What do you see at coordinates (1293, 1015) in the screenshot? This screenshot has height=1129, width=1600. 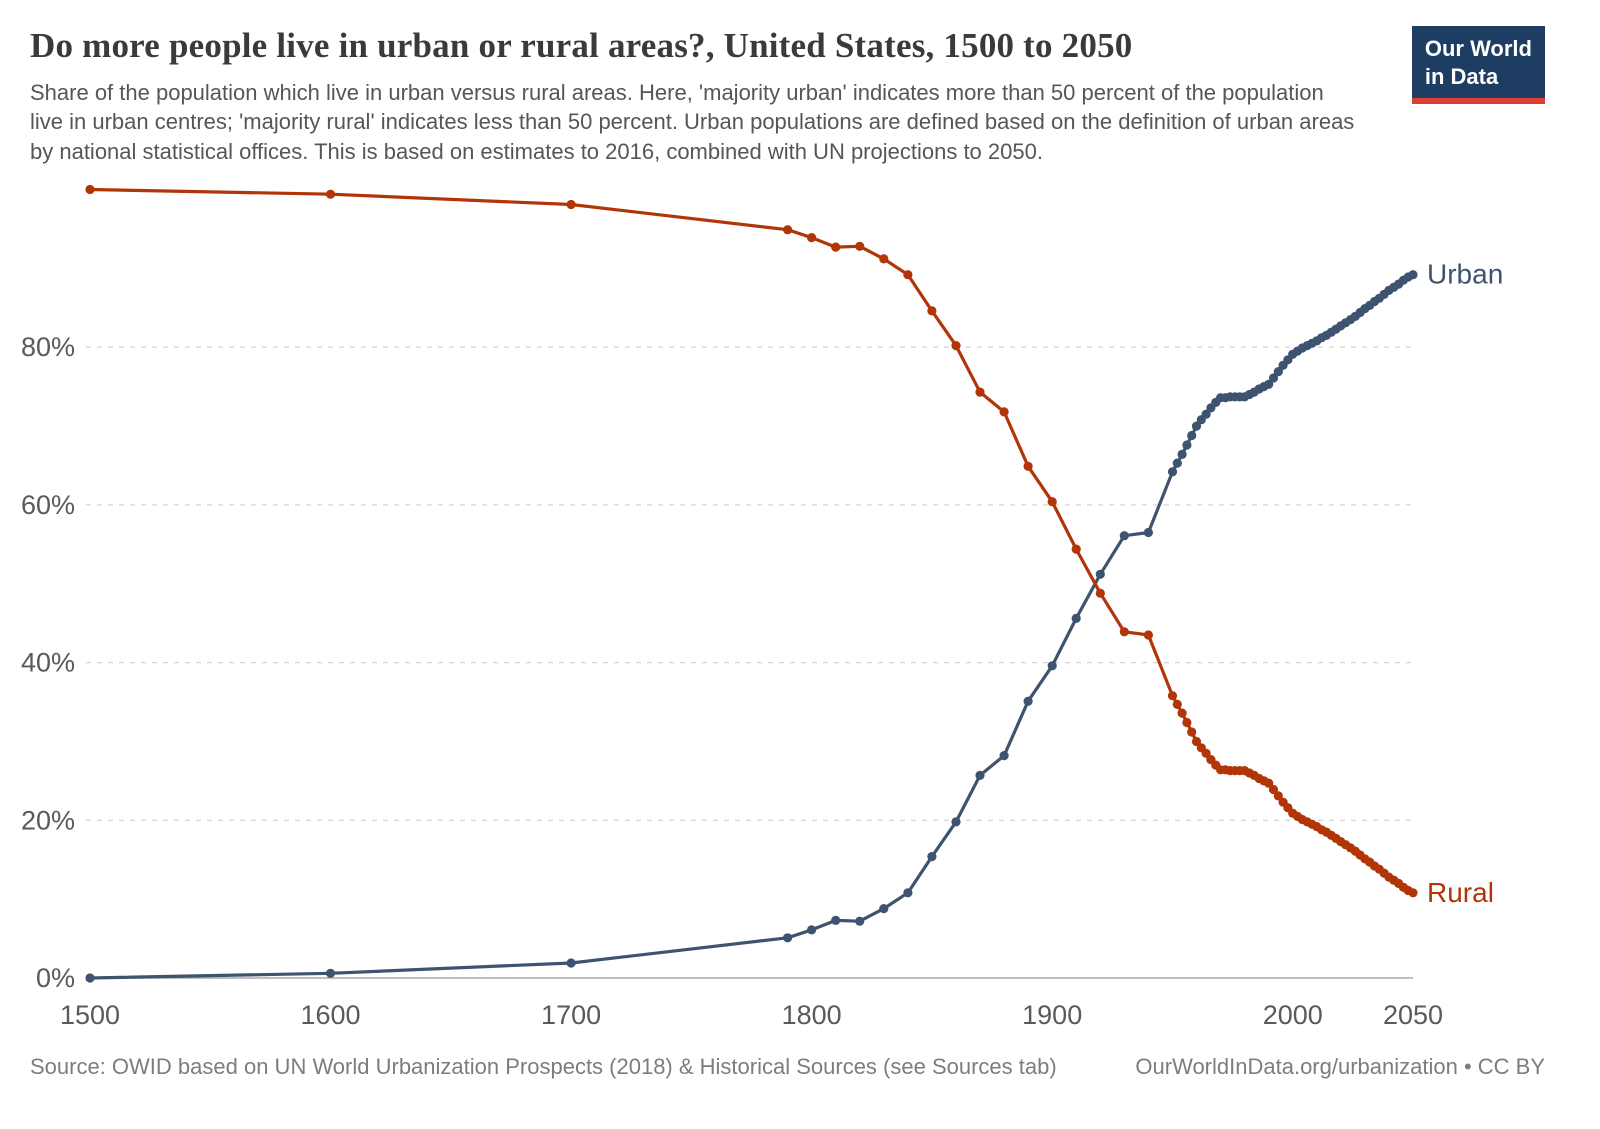 I see `x-tick-label: 2000` at bounding box center [1293, 1015].